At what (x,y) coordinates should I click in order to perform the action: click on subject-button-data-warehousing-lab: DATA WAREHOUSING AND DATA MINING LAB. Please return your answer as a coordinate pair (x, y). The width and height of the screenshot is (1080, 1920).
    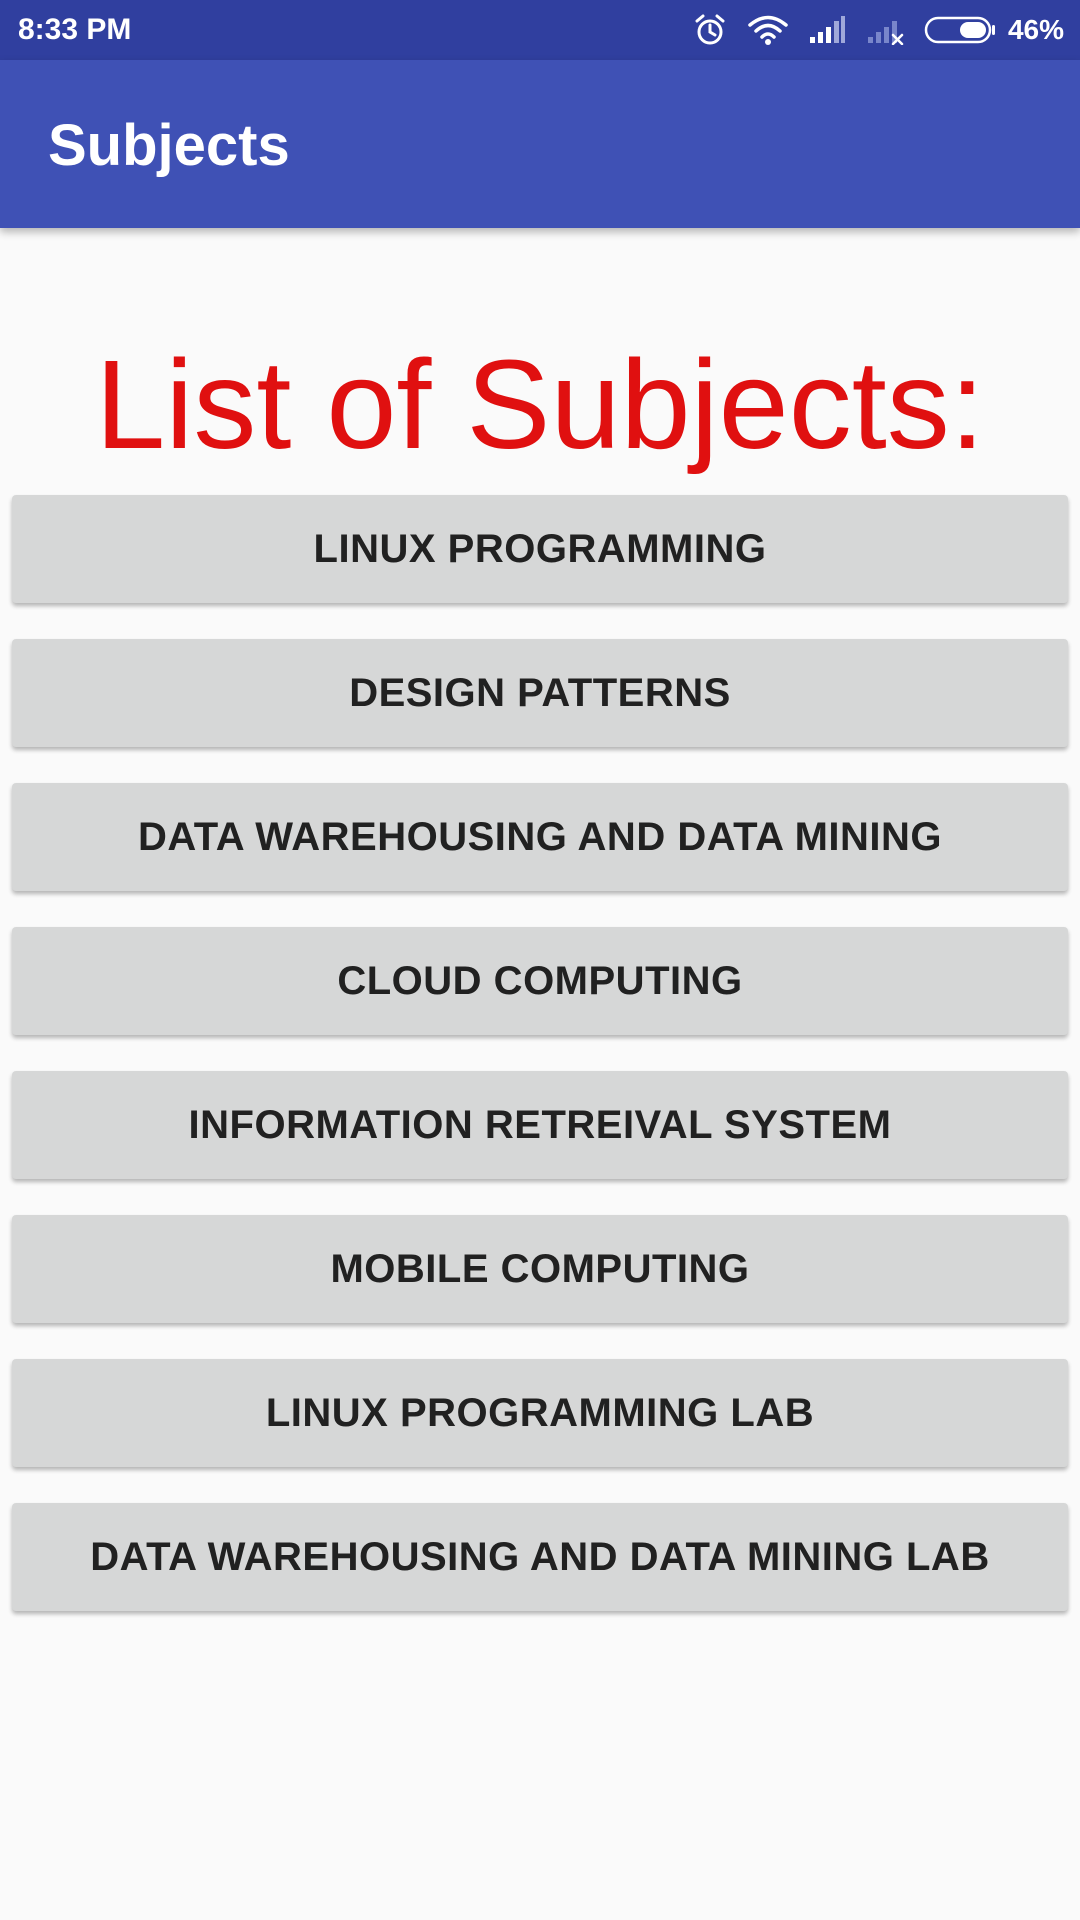
    Looking at the image, I should click on (540, 1557).